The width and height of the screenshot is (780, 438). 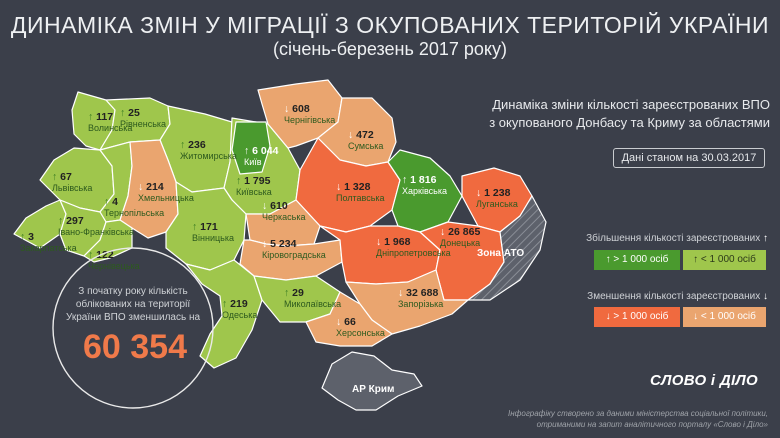 What do you see at coordinates (208, 156) in the screenshot?
I see `region-name: Житомирська` at bounding box center [208, 156].